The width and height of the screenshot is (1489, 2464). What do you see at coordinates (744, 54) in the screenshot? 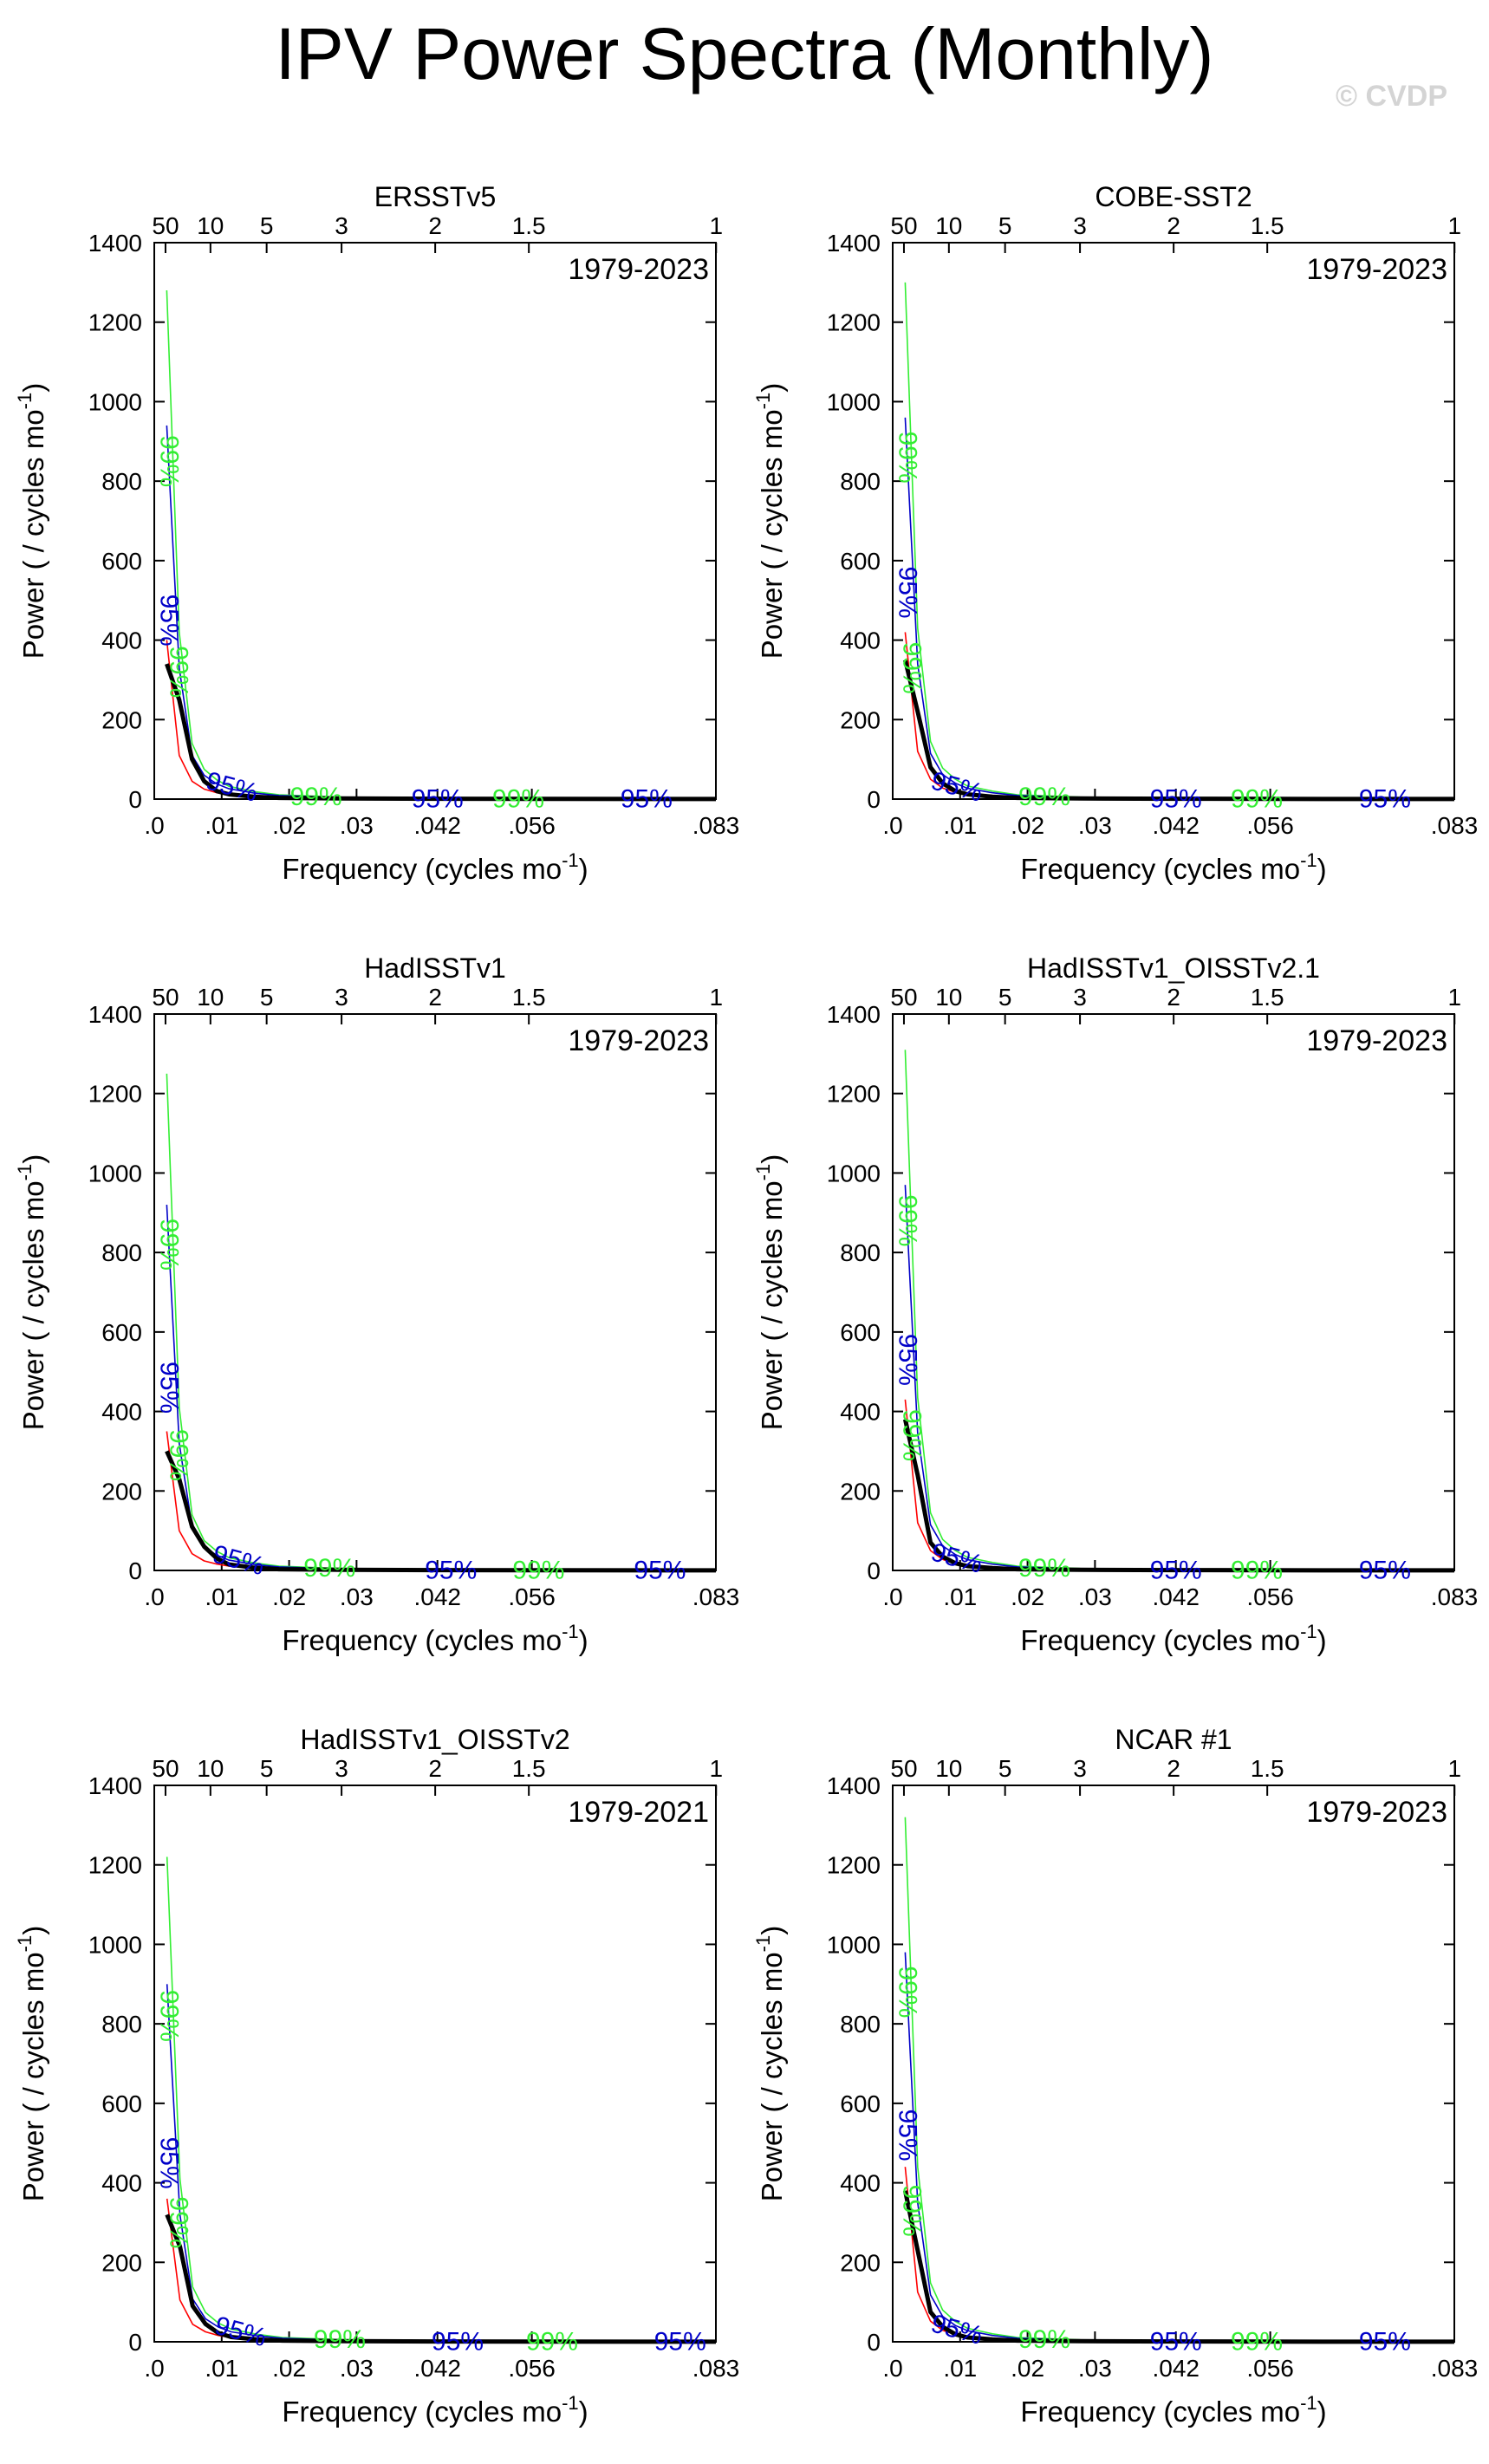
I see `figure-title: IPV Power Spectra (Monthly)` at bounding box center [744, 54].